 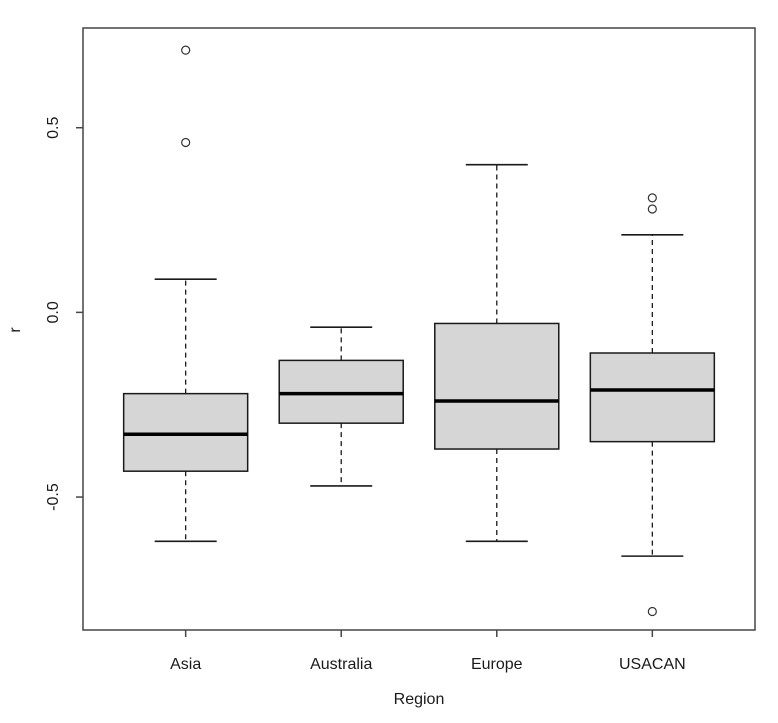 What do you see at coordinates (497, 664) in the screenshot?
I see `category-label: Europe` at bounding box center [497, 664].